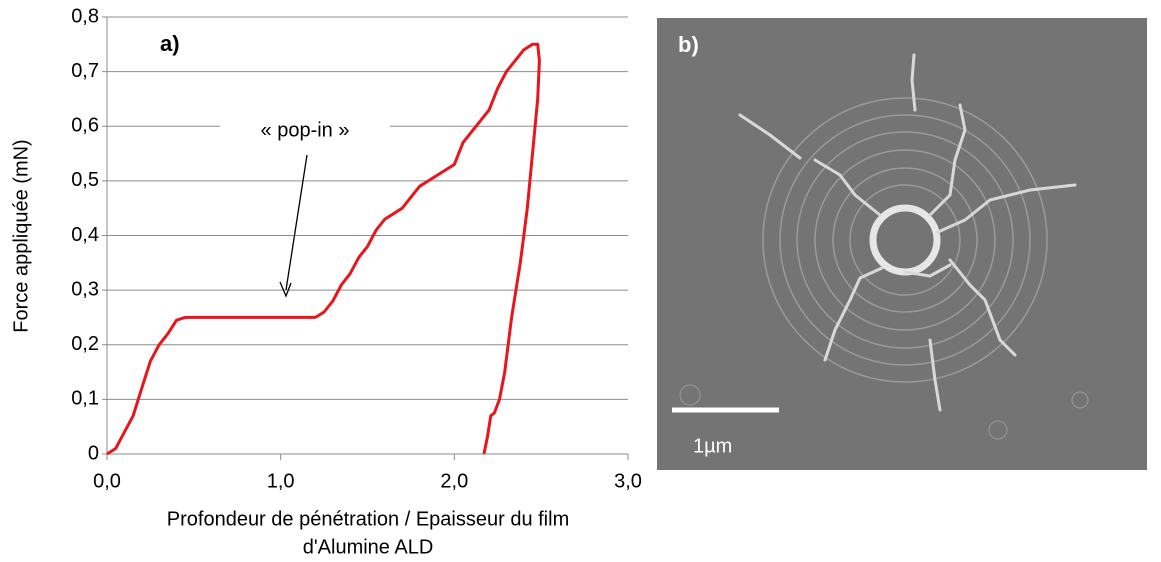  What do you see at coordinates (688, 44) in the screenshot?
I see `panel-label: b)` at bounding box center [688, 44].